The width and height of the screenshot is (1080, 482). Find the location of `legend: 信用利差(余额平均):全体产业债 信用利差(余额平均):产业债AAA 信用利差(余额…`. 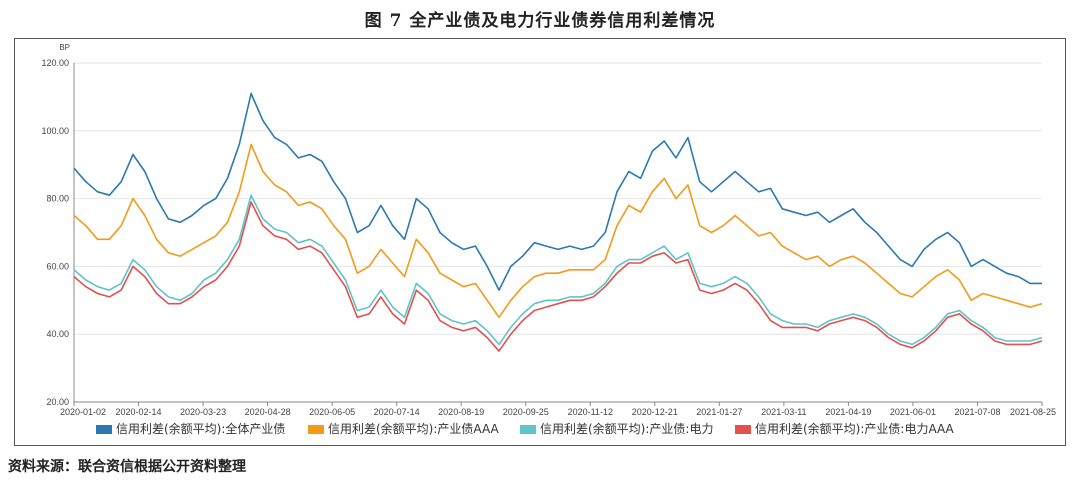

legend: 信用利差(余额平均):全体产业债 信用利差(余额平均):产业债AAA 信用利差(余额… is located at coordinates (525, 428).